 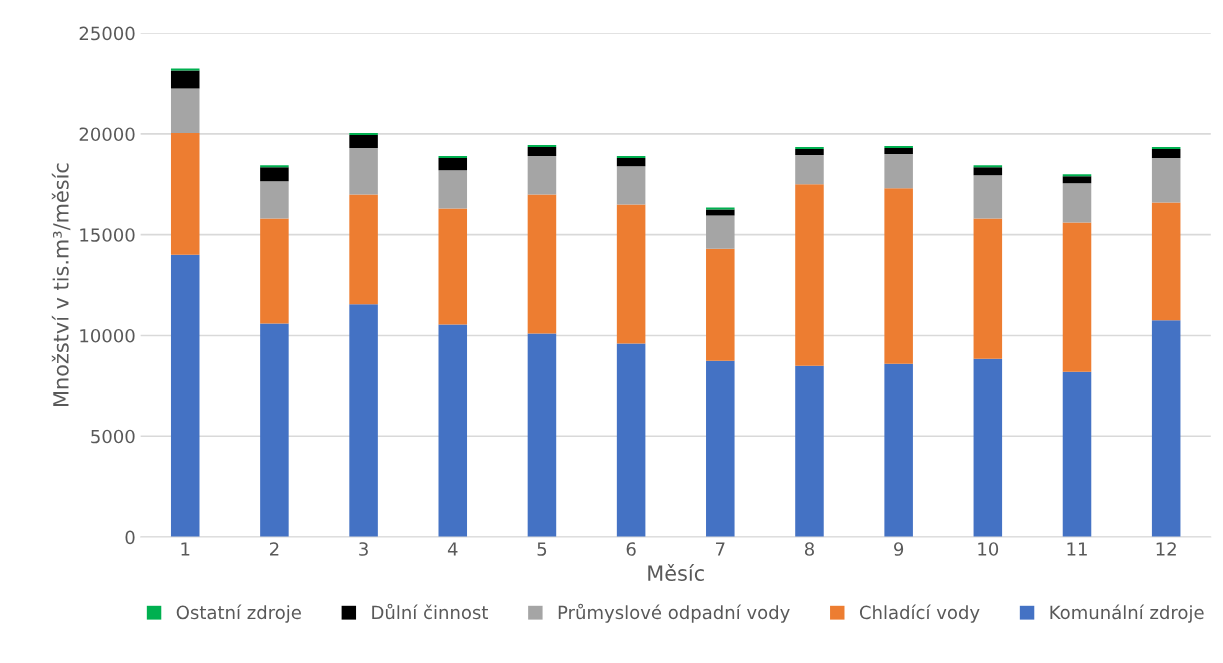 What do you see at coordinates (113, 436) in the screenshot?
I see `y-tick-label: 5000` at bounding box center [113, 436].